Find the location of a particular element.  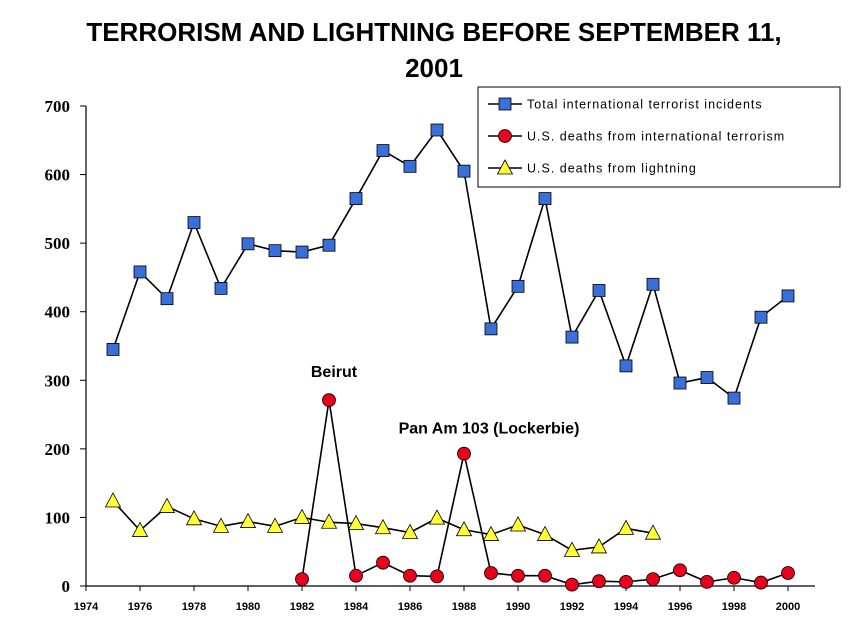

legend-label: U.S. deaths from international terrorism is located at coordinates (656, 137).